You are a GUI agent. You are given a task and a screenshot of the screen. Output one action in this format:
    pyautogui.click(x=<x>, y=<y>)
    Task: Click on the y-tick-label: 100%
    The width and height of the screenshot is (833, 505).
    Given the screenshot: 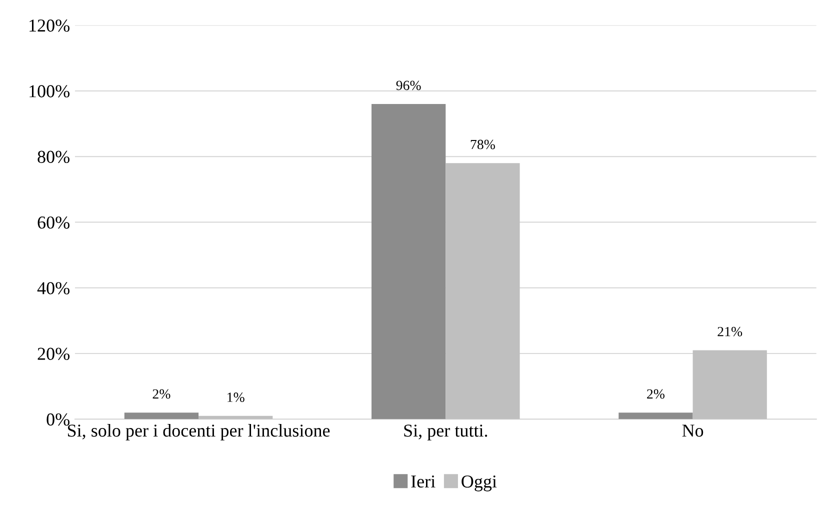 What is the action you would take?
    pyautogui.click(x=50, y=91)
    